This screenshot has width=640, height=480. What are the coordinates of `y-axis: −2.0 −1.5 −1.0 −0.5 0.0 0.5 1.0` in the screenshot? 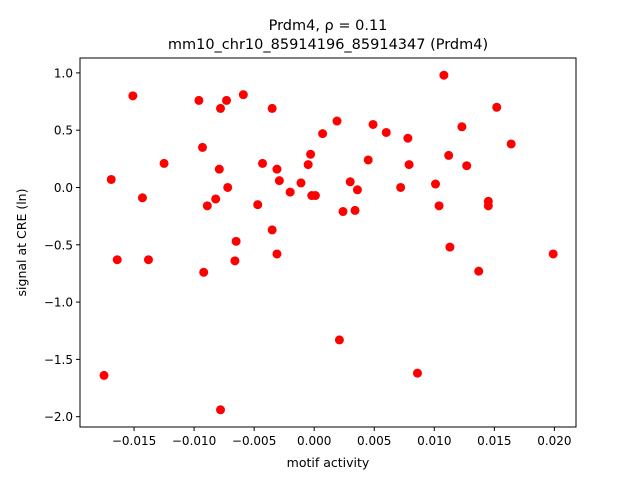 It's located at (62, 245).